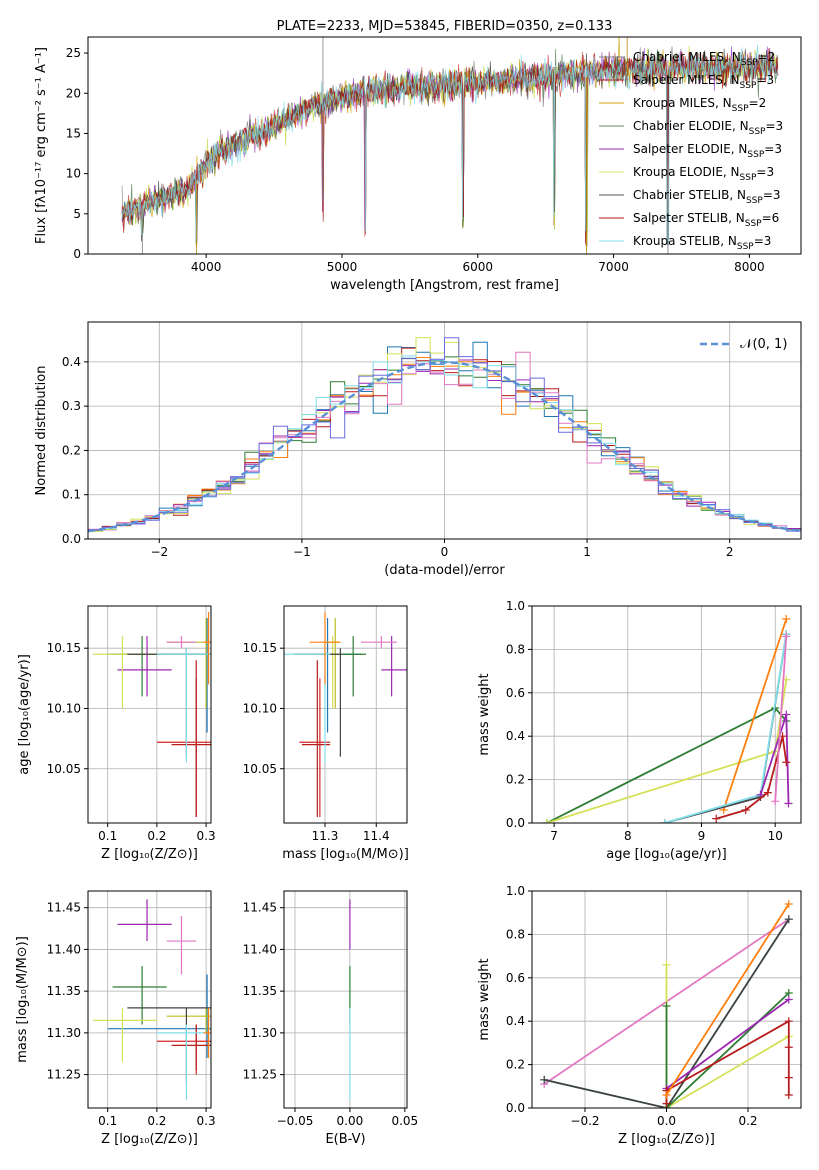 The height and width of the screenshot is (1170, 819). What do you see at coordinates (667, 751) in the screenshot?
I see `weight-line-kroupa_elodie` at bounding box center [667, 751].